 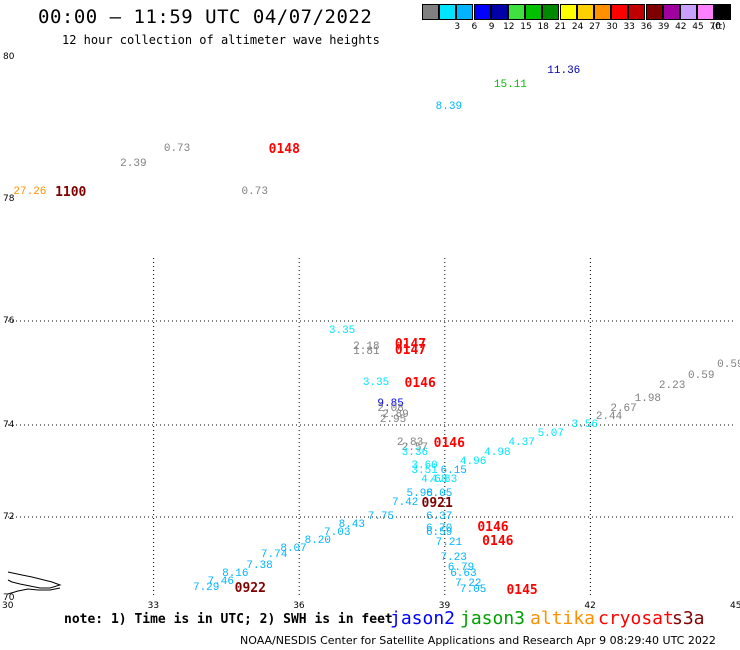 I want to click on wave-height-value: 1.81, so click(x=366, y=352).